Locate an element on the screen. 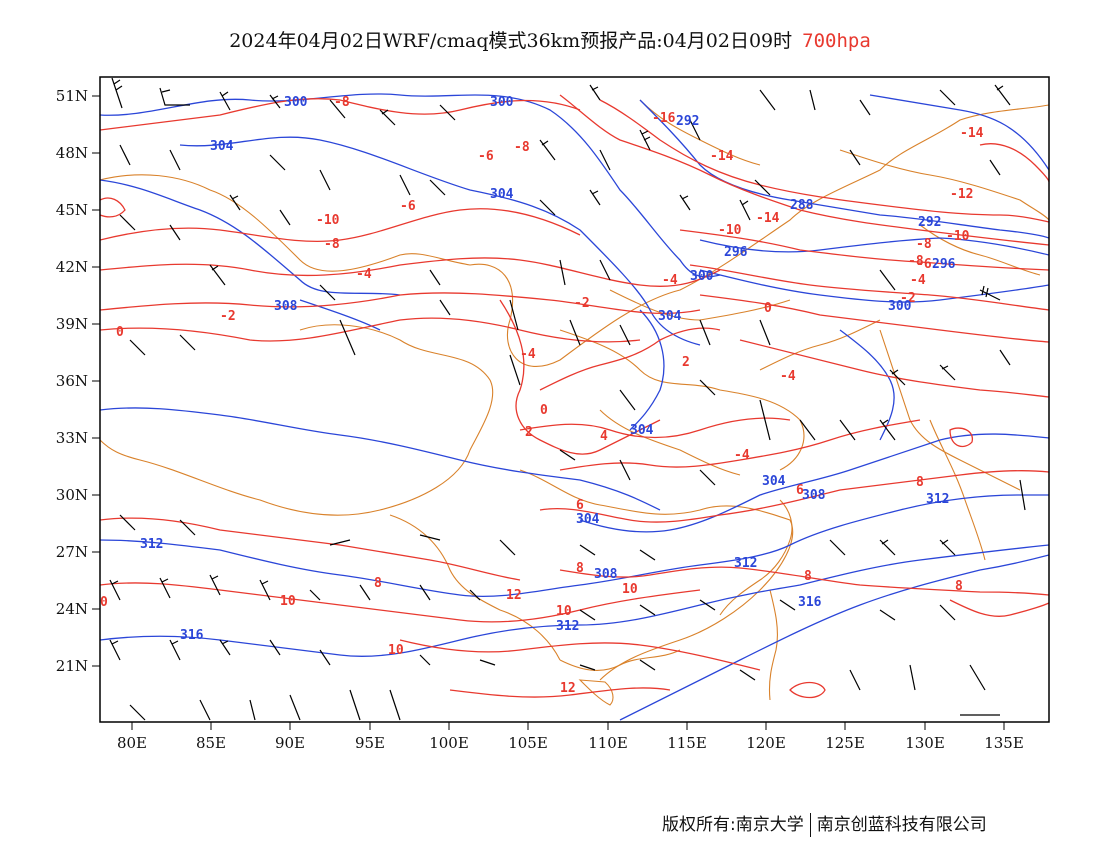 The image size is (1100, 850). lon-tick-label: 100E is located at coordinates (449, 743).